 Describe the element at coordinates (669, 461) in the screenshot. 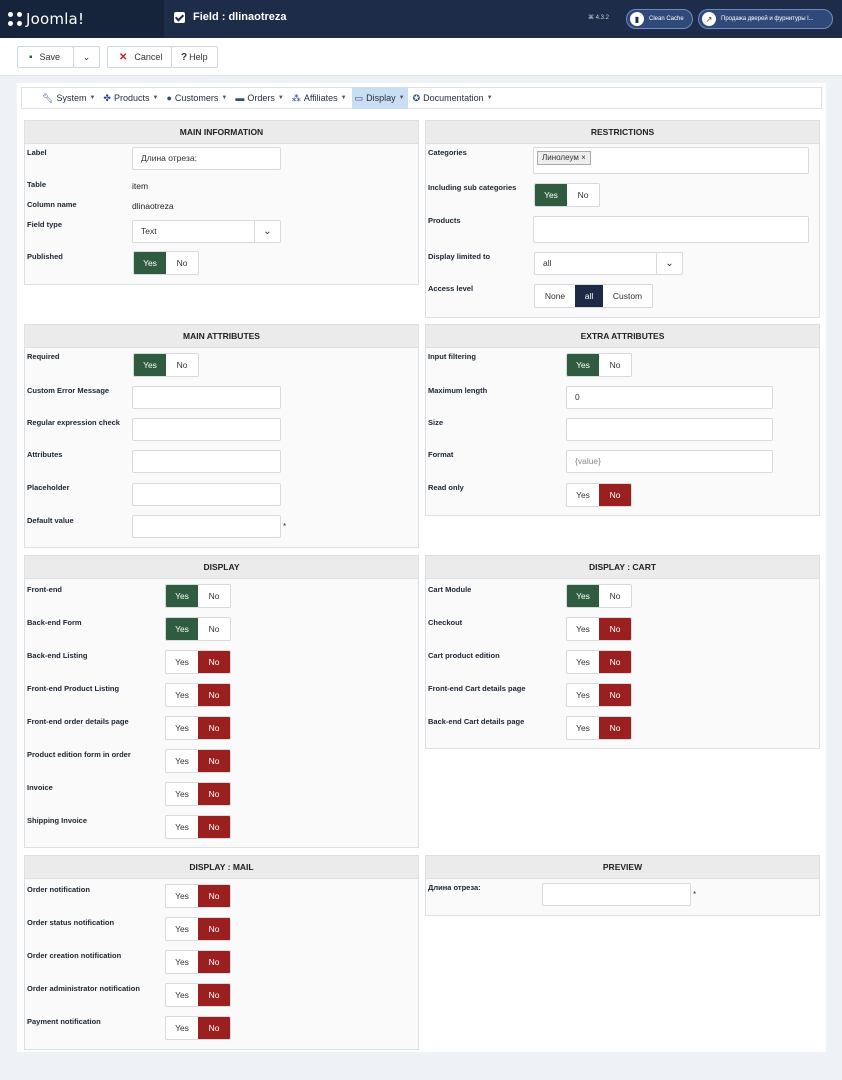

I see `format-input: {value}` at that location.